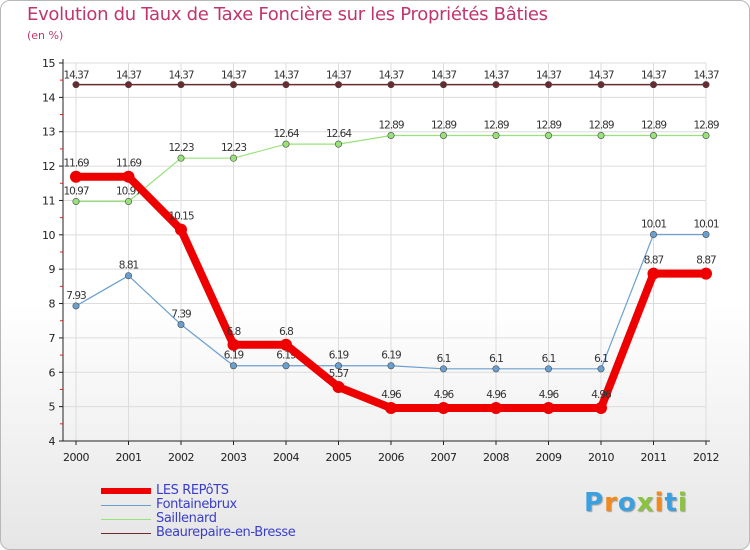 The height and width of the screenshot is (550, 750). What do you see at coordinates (645, 503) in the screenshot?
I see `logo-letter: x` at bounding box center [645, 503].